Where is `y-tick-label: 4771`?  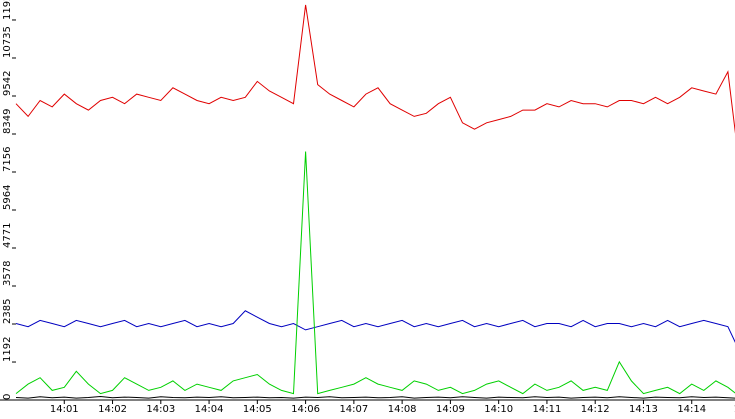 y-tick-label: 4771 is located at coordinates (7, 235).